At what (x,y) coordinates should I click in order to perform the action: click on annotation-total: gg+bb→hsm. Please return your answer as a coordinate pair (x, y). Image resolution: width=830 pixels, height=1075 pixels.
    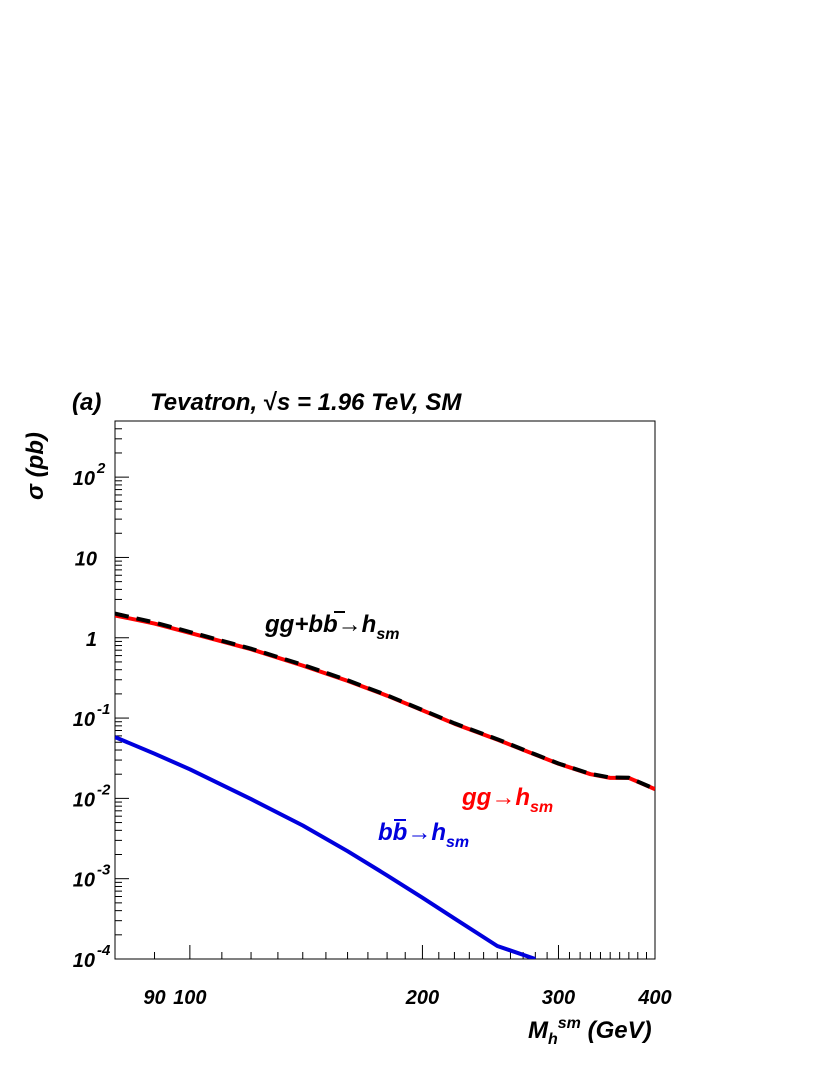
    Looking at the image, I should click on (331, 627).